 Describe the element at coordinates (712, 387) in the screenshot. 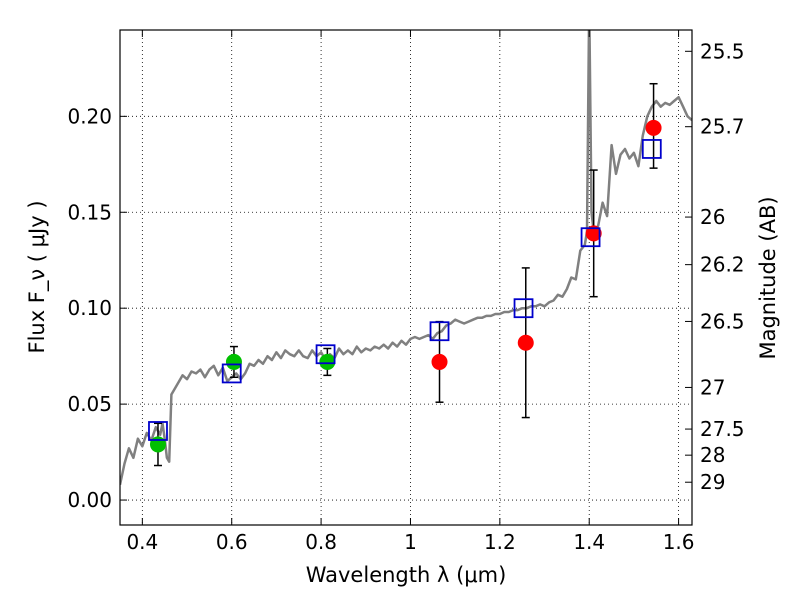

I see `mag-tick-label: 27` at that location.